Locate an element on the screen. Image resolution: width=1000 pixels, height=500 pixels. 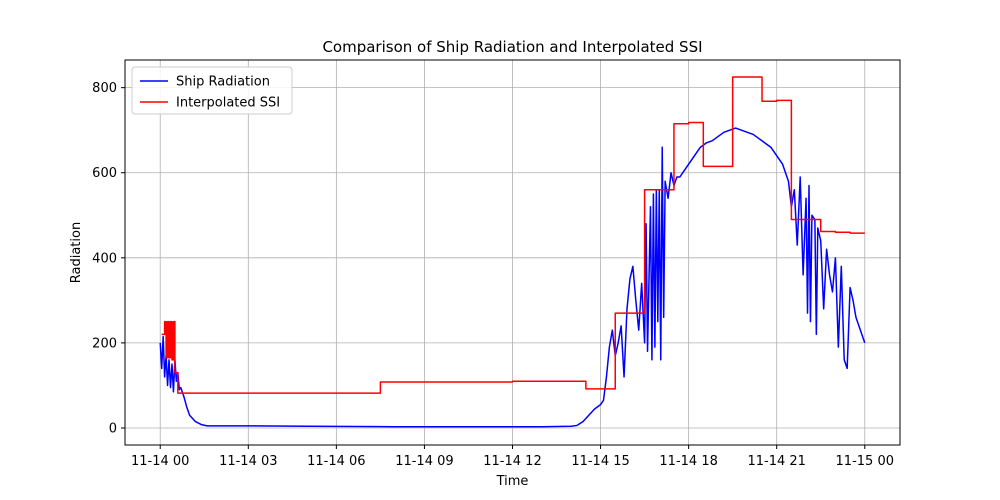
x-tick-label: 11-14 06 is located at coordinates (336, 461).